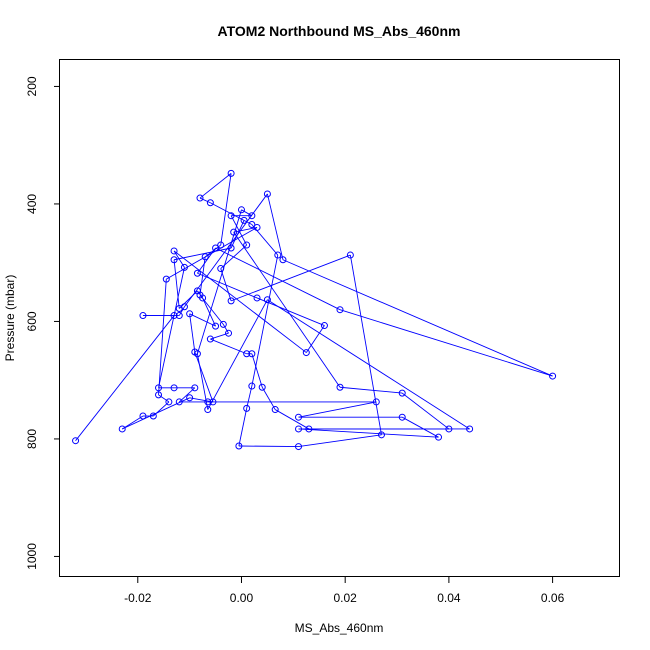 Image resolution: width=650 pixels, height=650 pixels. What do you see at coordinates (32, 556) in the screenshot?
I see `y-tick-label: 1000` at bounding box center [32, 556].